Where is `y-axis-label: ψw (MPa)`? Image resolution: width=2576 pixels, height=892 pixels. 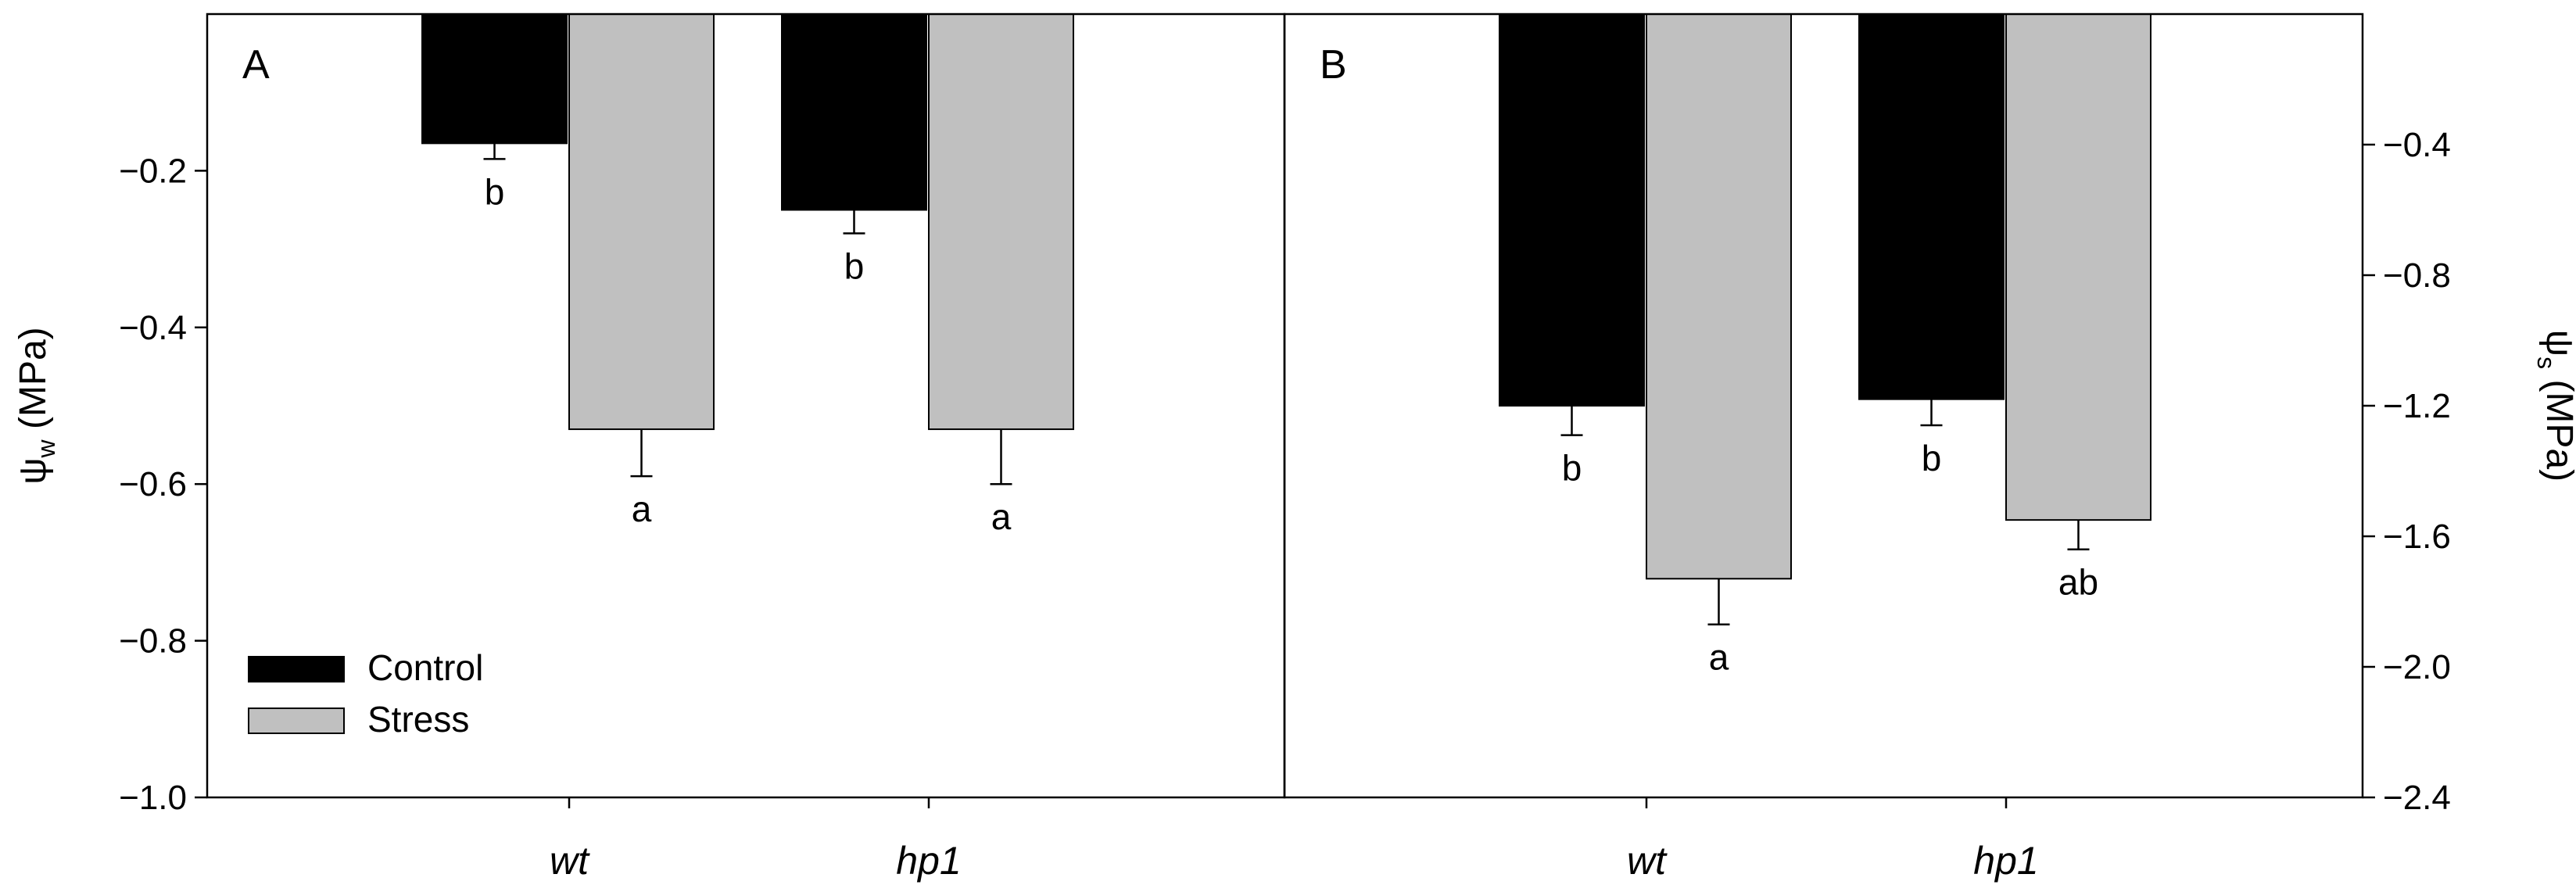
y-axis-label: ψw (MPa) is located at coordinates (36, 405).